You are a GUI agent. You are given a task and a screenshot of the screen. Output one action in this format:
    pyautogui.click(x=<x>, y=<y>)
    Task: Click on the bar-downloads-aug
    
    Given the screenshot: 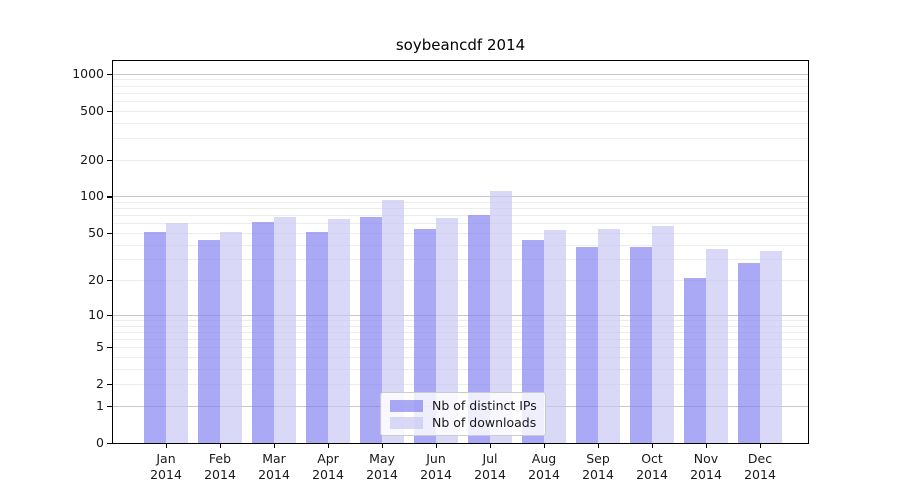 What is the action you would take?
    pyautogui.click(x=555, y=336)
    